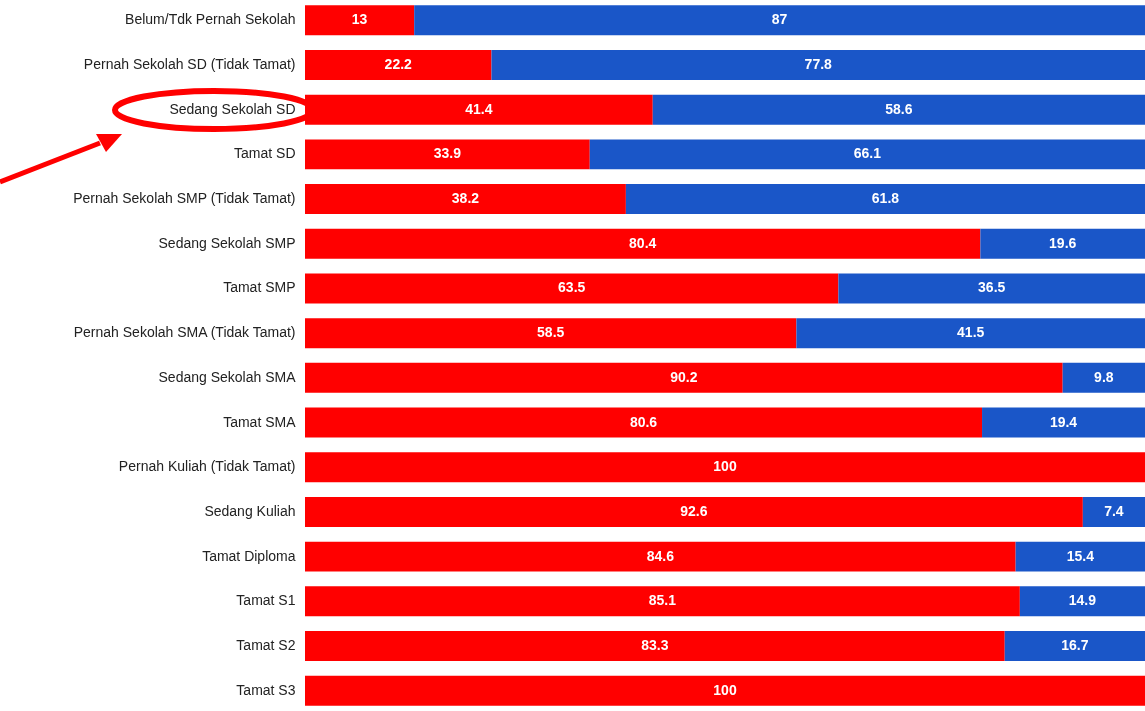 The height and width of the screenshot is (711, 1145). I want to click on data-label: 41.5, so click(971, 332).